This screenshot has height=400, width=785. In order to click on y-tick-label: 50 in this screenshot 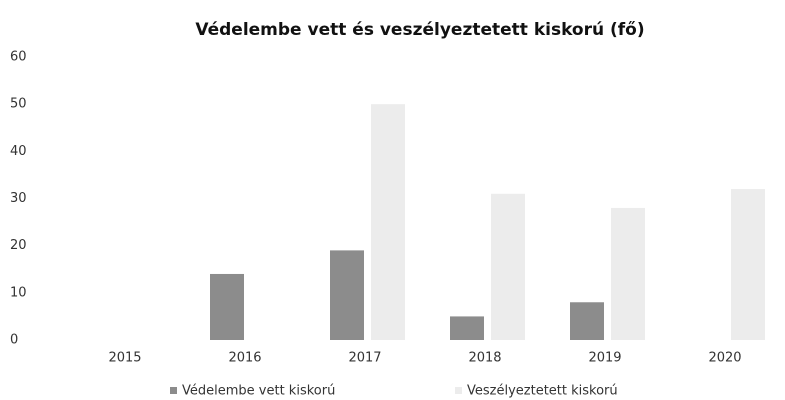, I will do `click(18, 104)`.